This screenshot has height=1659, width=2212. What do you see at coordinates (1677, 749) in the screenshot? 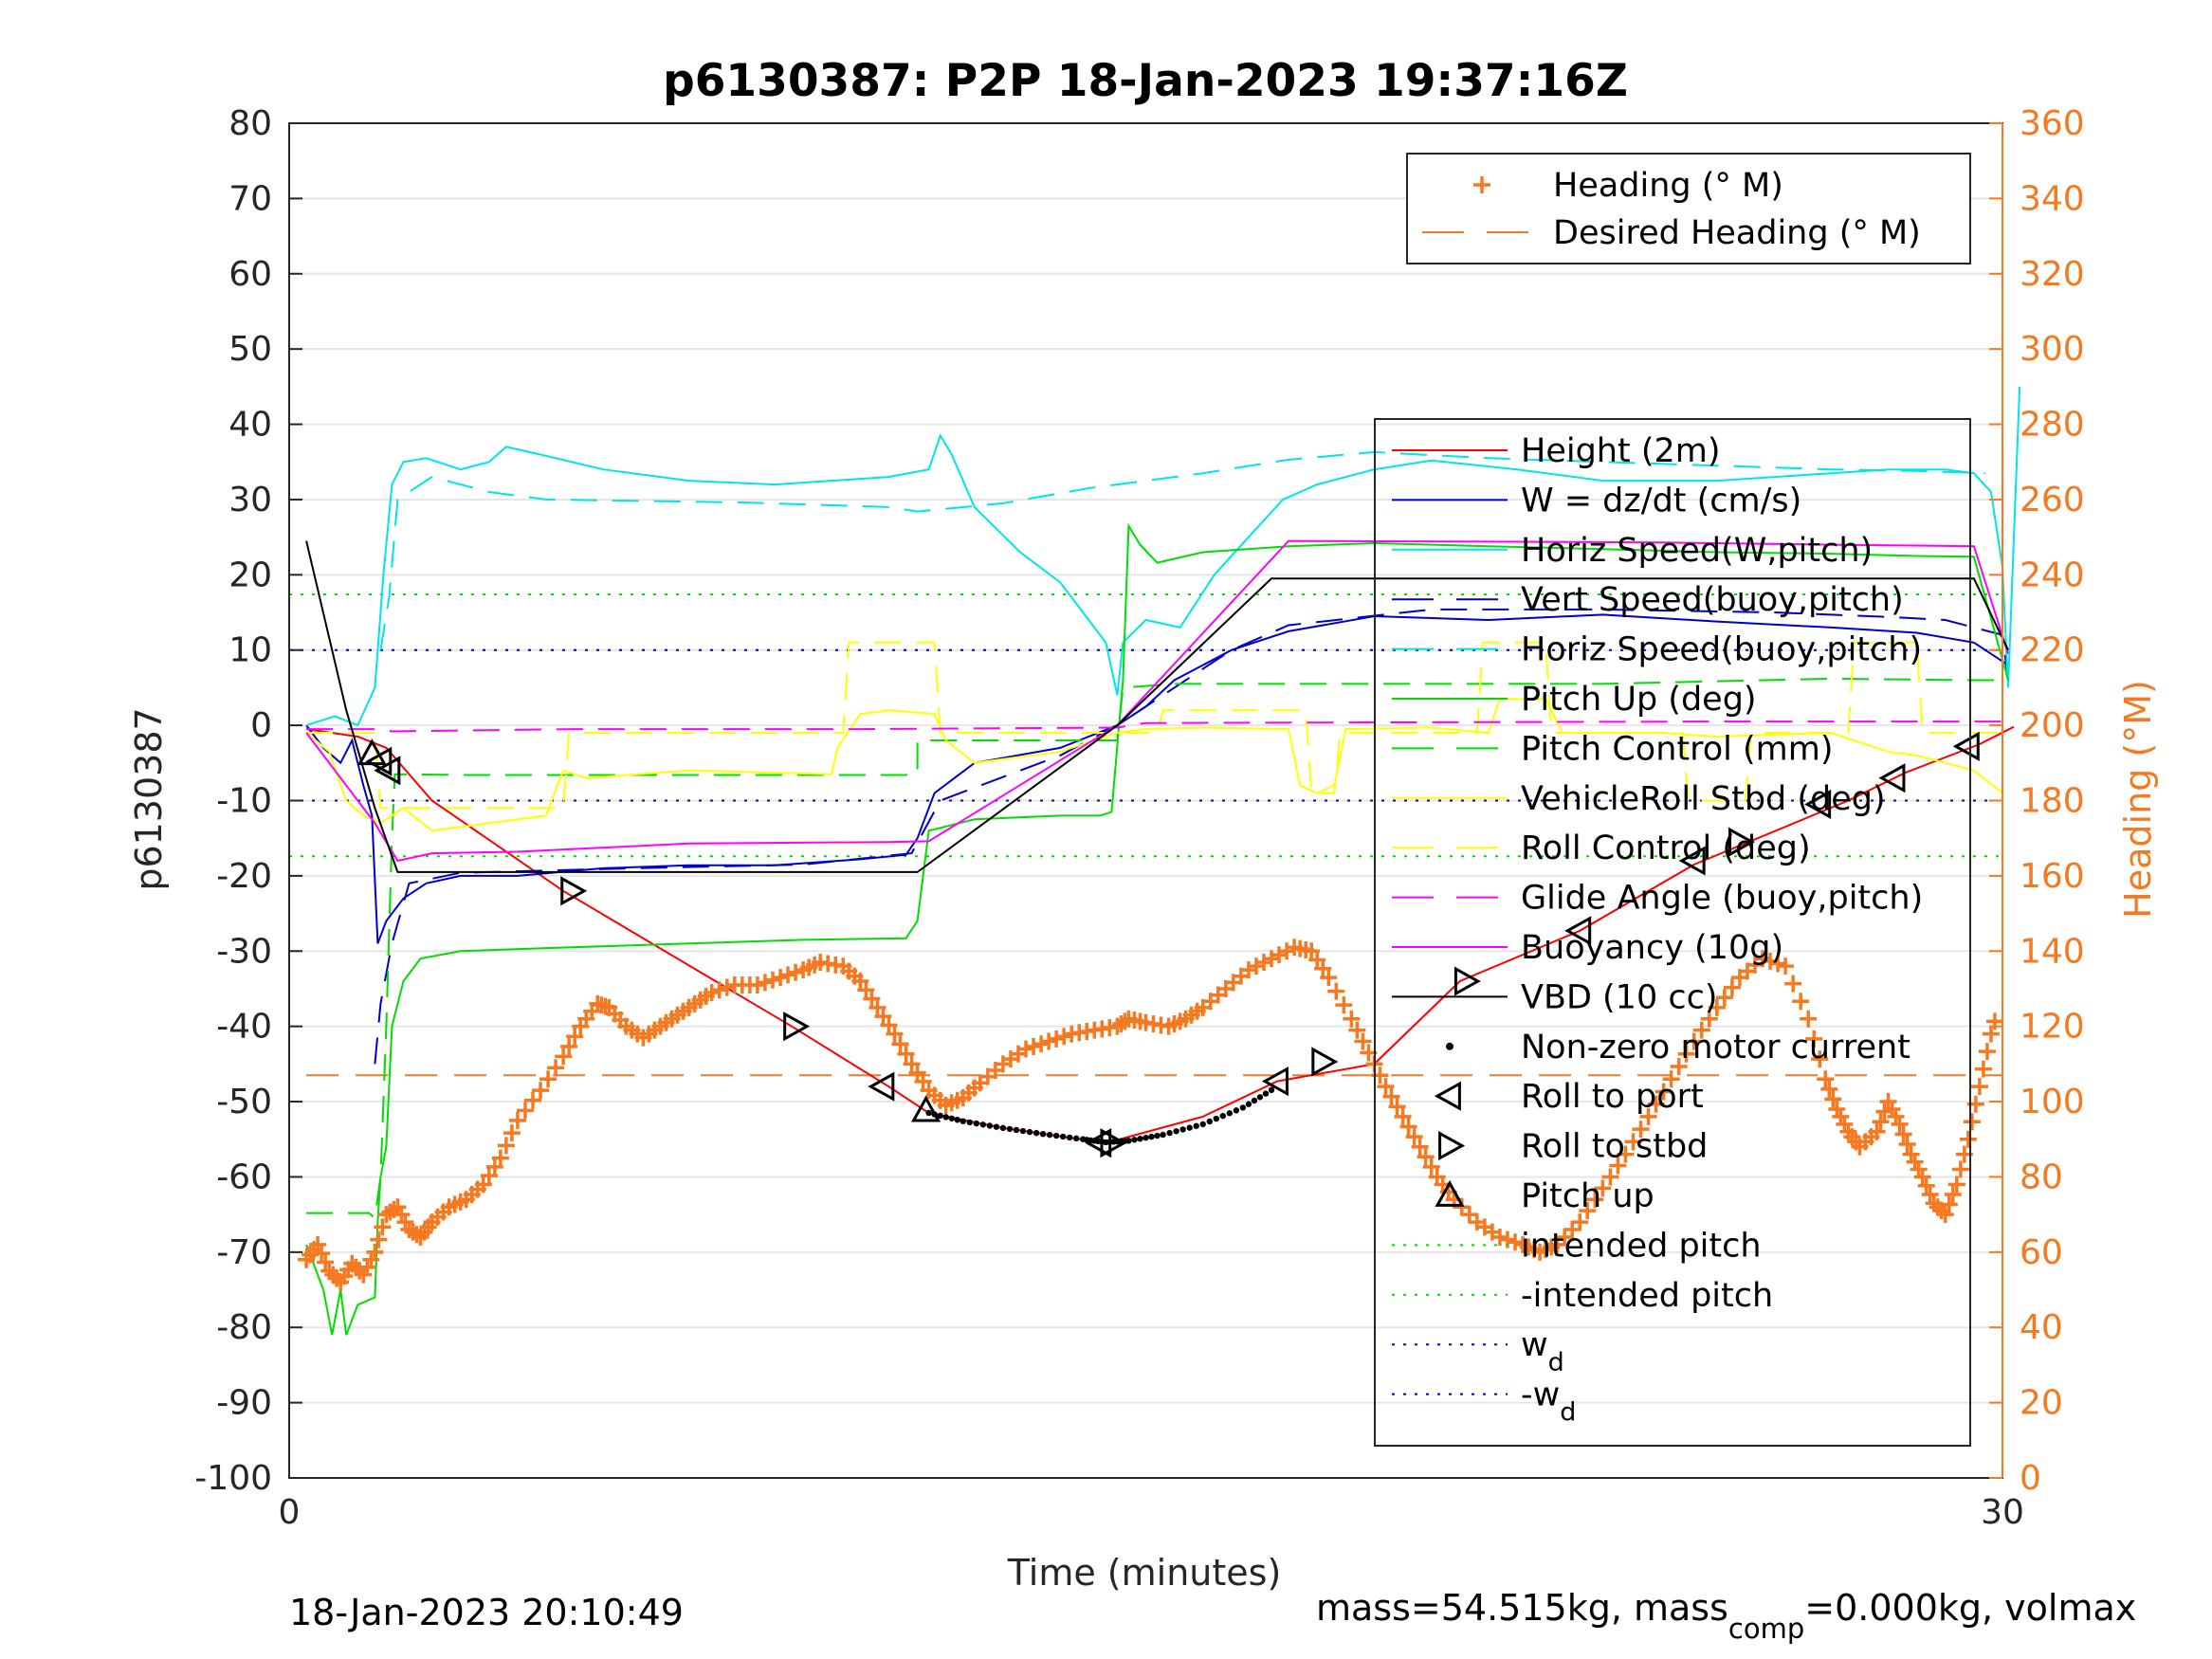
I see `legend-label: Pitch Control (mm)` at bounding box center [1677, 749].